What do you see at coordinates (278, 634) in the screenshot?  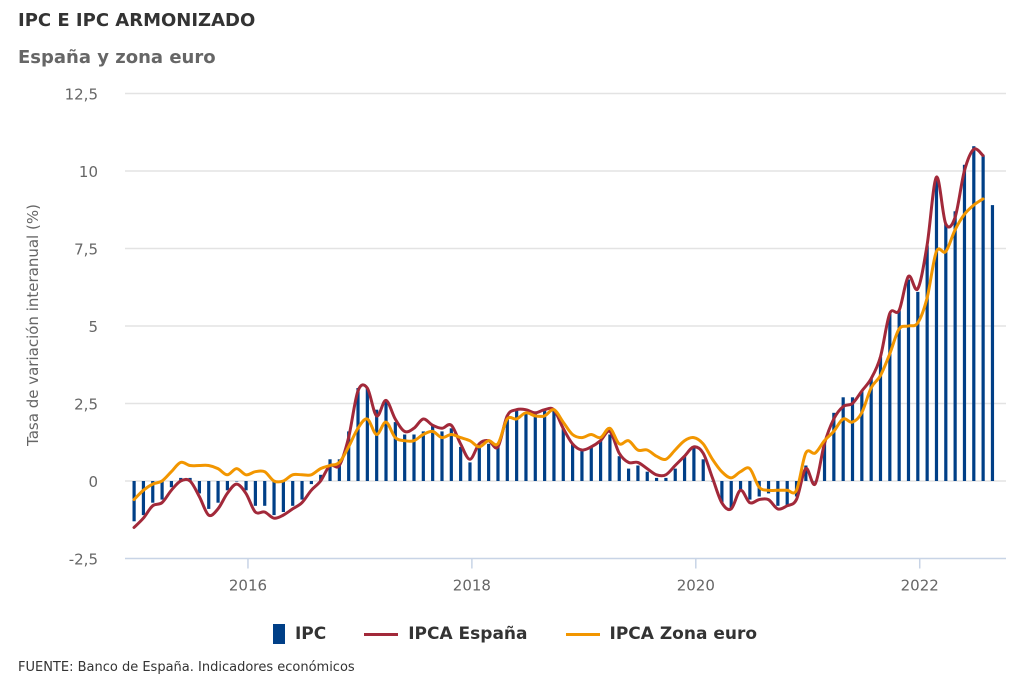 I see `legend-bar-swatch-icon` at bounding box center [278, 634].